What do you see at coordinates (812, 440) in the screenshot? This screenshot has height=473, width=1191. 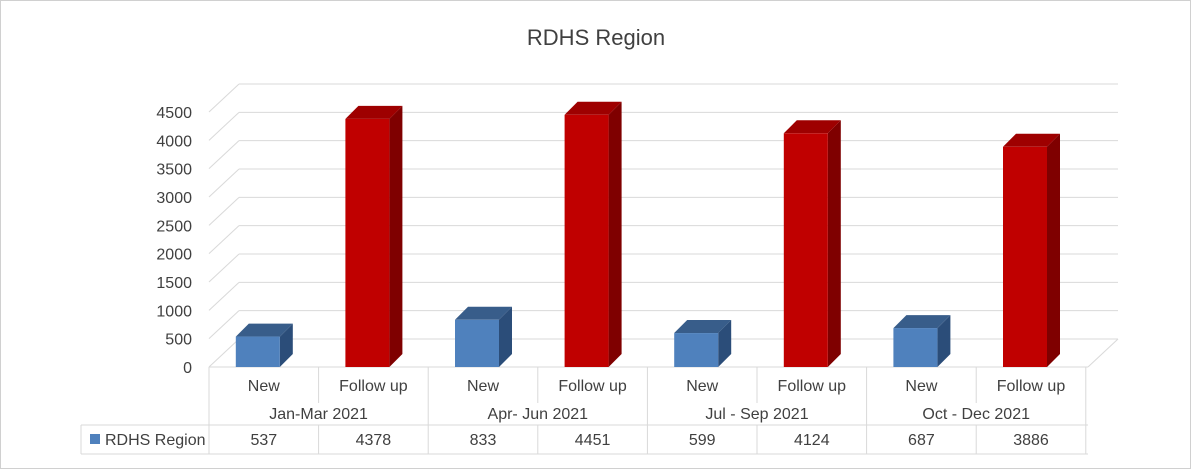 I see `data-value-label: 4124` at bounding box center [812, 440].